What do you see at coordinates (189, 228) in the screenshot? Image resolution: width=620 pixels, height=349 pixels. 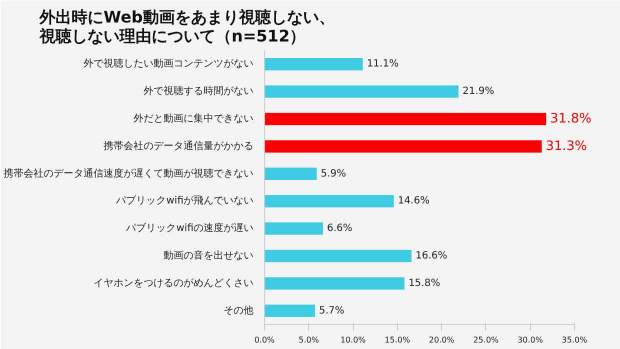 I see `y-tick-label: パブリックwifiの速度が遅い` at bounding box center [189, 228].